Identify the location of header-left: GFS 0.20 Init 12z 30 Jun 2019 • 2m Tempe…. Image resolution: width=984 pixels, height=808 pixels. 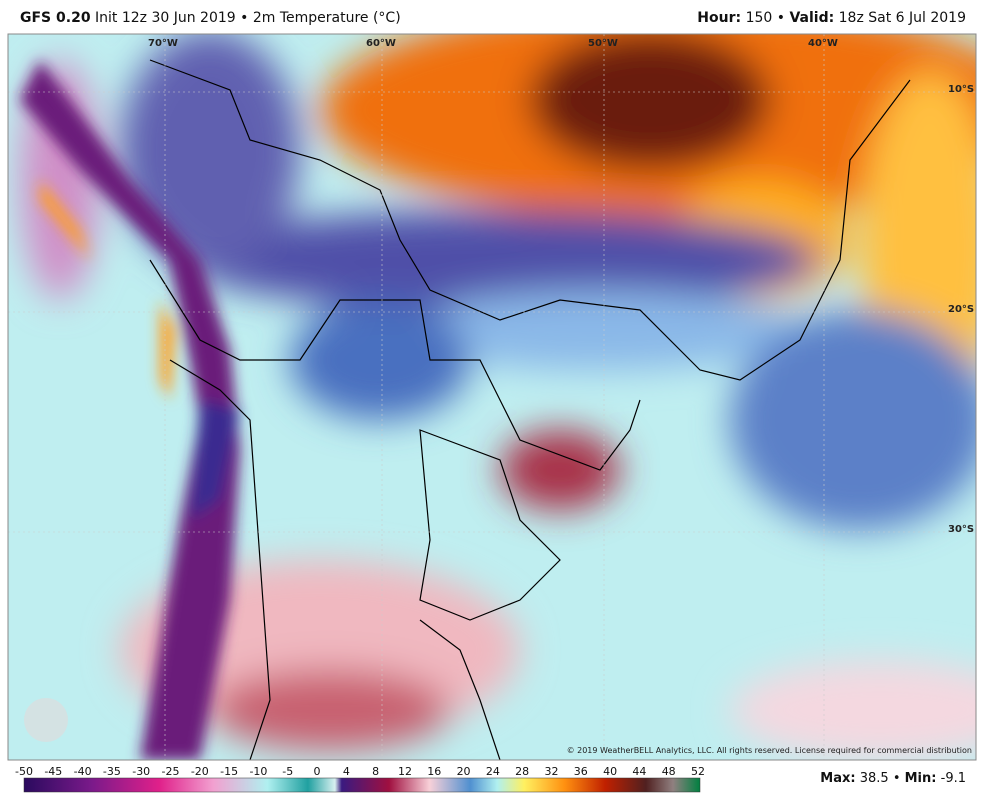
(210, 18).